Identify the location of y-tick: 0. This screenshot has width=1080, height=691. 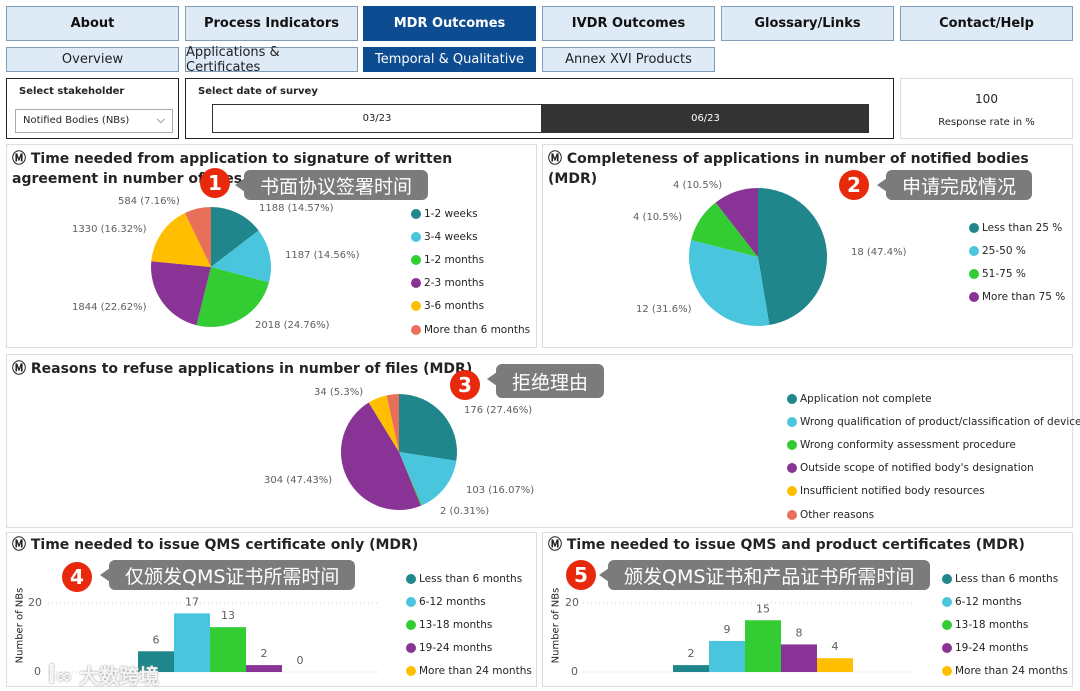
(574, 671).